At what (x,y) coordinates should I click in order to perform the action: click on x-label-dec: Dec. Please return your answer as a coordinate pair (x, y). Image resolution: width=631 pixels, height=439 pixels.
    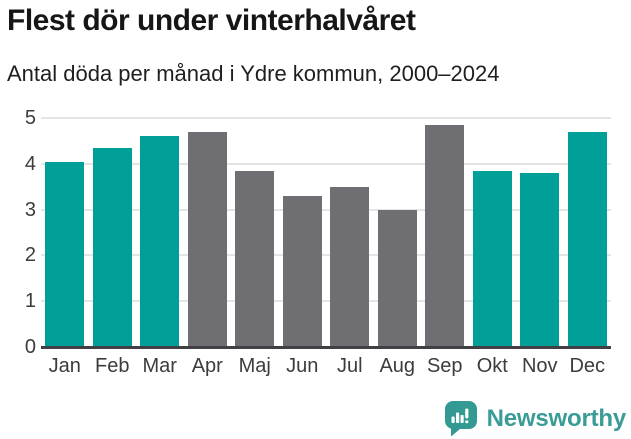
    Looking at the image, I should click on (587, 366).